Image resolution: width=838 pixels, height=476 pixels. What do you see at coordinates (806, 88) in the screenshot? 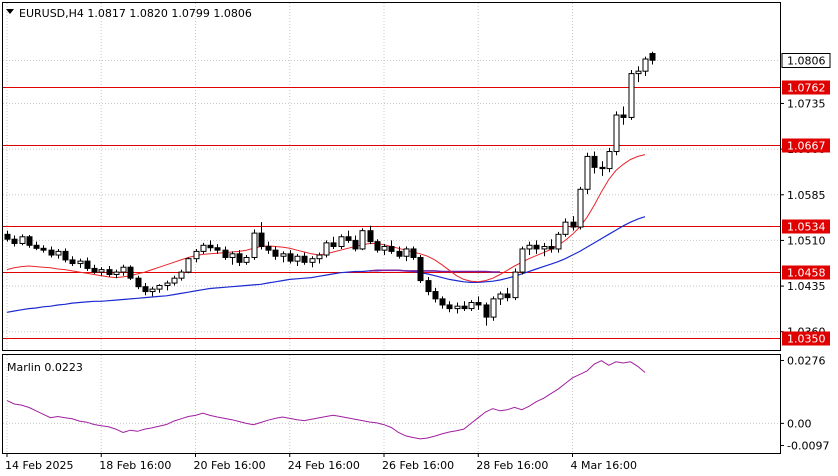
I see `level-label: 1.0762` at bounding box center [806, 88].